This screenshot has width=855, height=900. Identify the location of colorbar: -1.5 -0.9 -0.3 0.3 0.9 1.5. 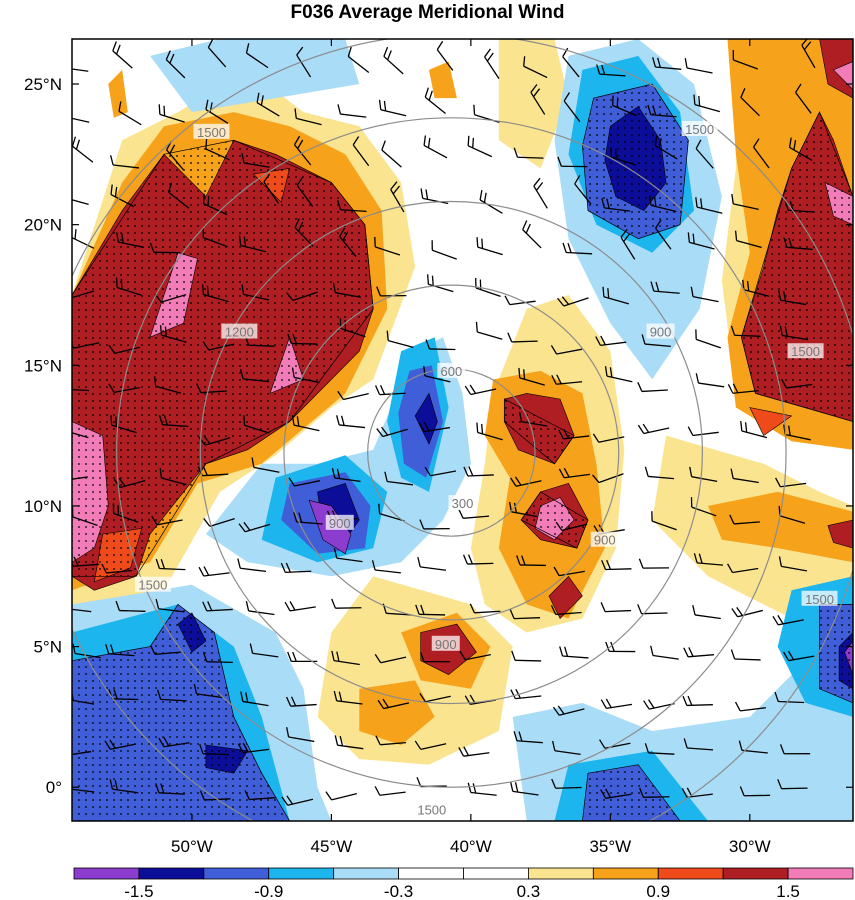
(463, 883).